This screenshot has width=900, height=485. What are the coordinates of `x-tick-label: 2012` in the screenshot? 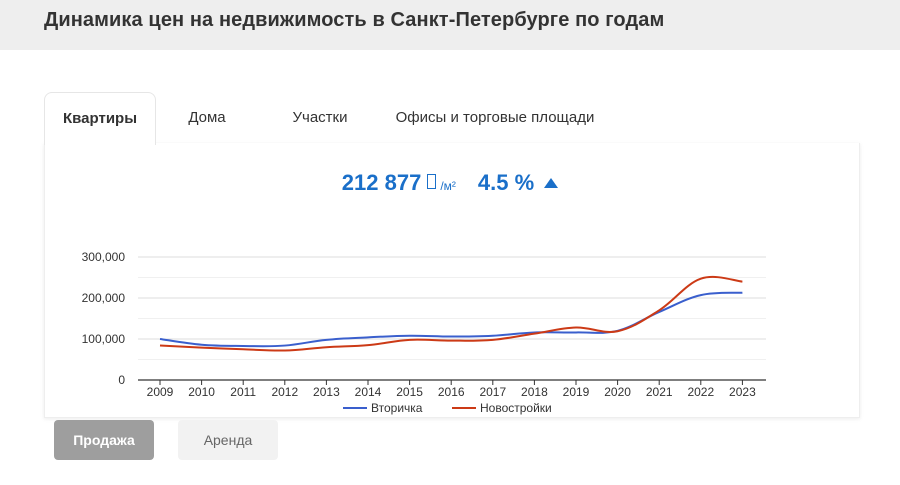 It's located at (284, 392).